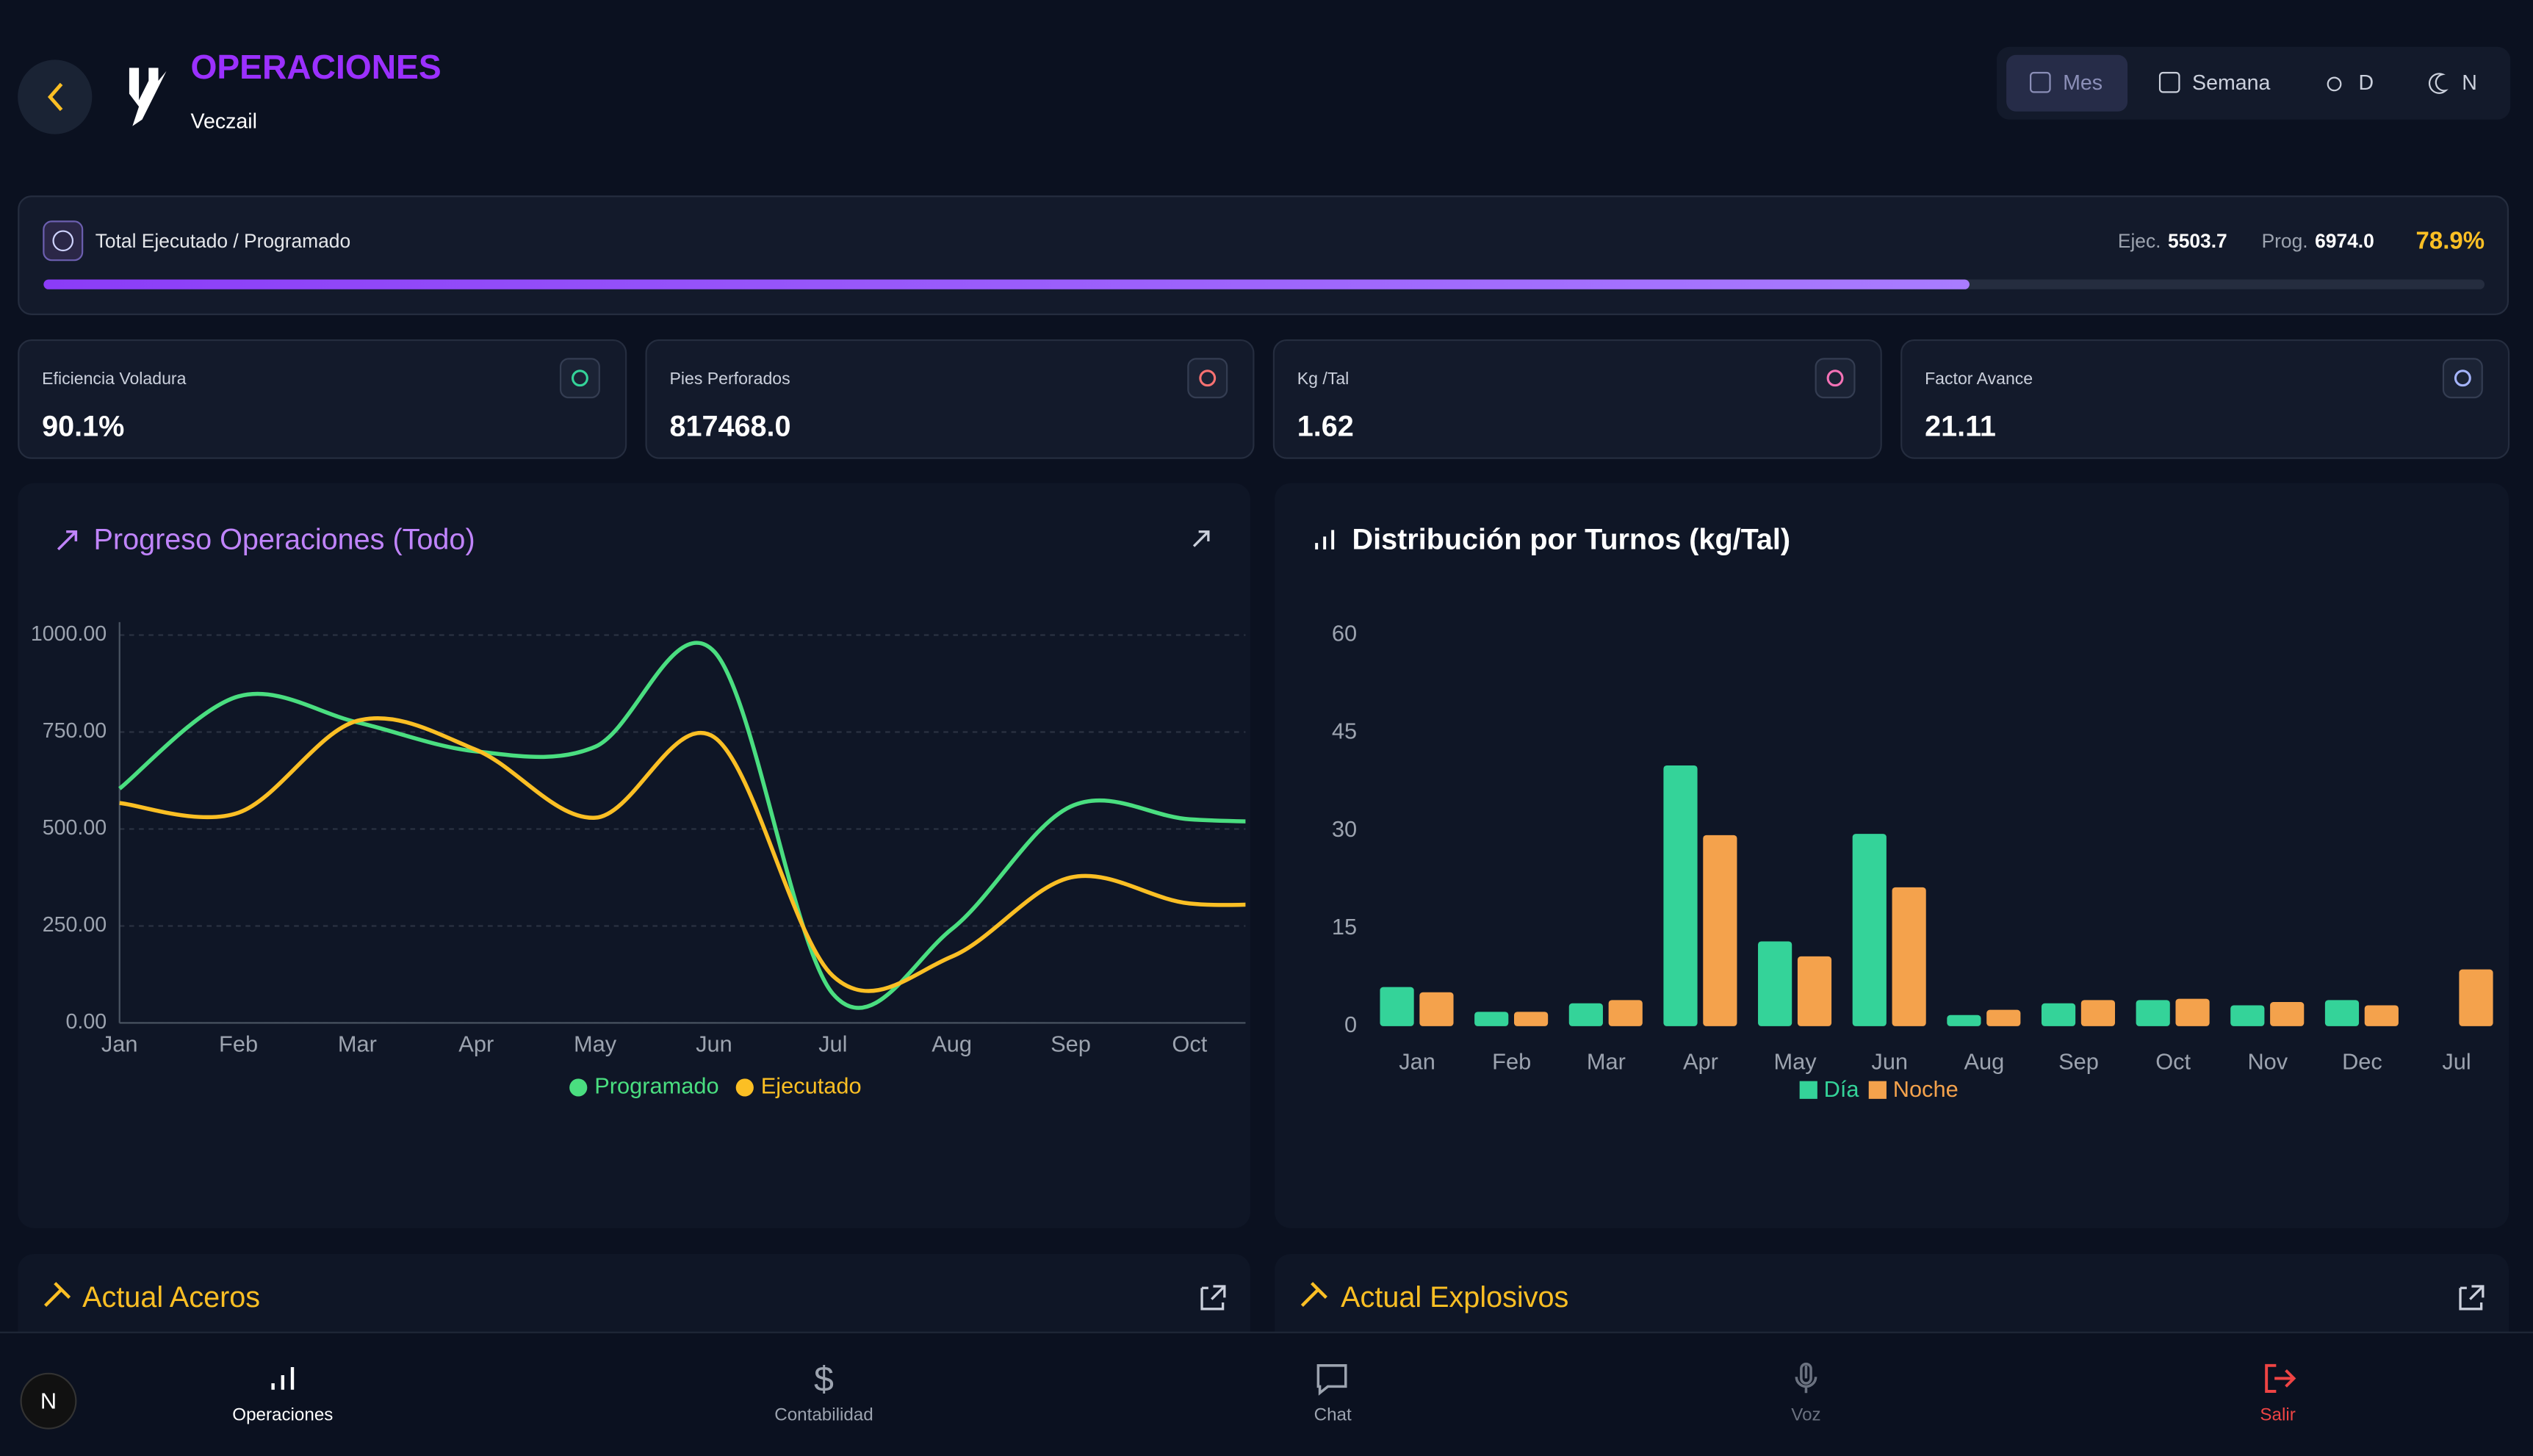  I want to click on nav-item: Salir, so click(2277, 1414).